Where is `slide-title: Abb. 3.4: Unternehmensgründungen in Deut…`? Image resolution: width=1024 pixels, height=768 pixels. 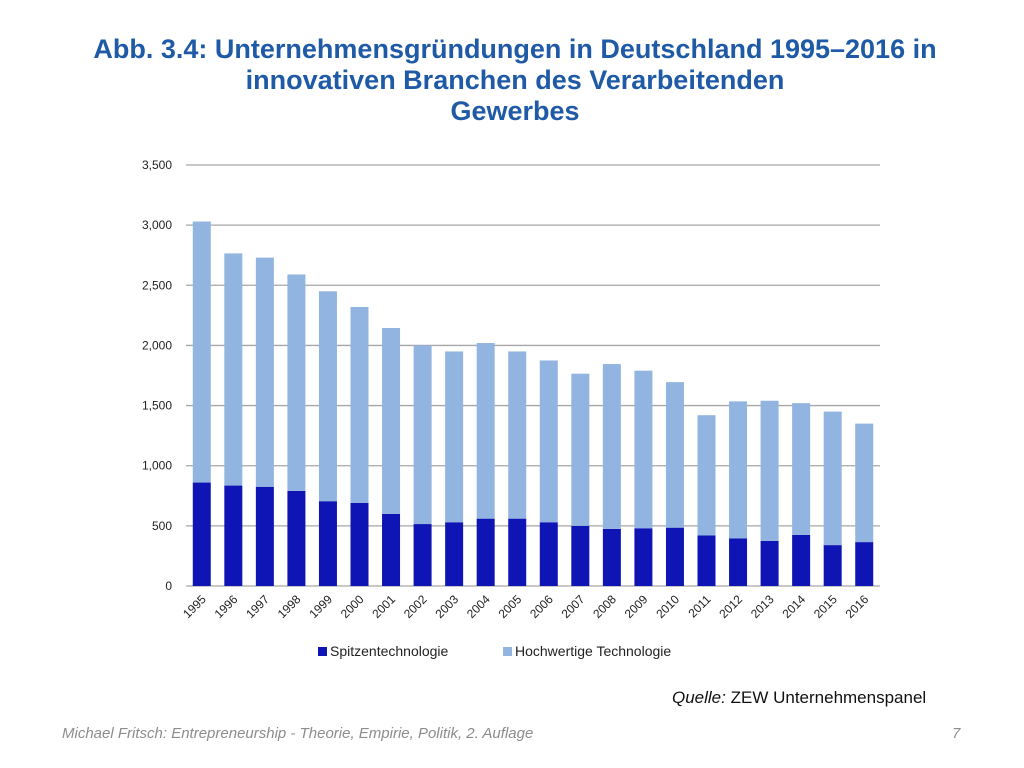 slide-title: Abb. 3.4: Unternehmensgründungen in Deut… is located at coordinates (515, 80).